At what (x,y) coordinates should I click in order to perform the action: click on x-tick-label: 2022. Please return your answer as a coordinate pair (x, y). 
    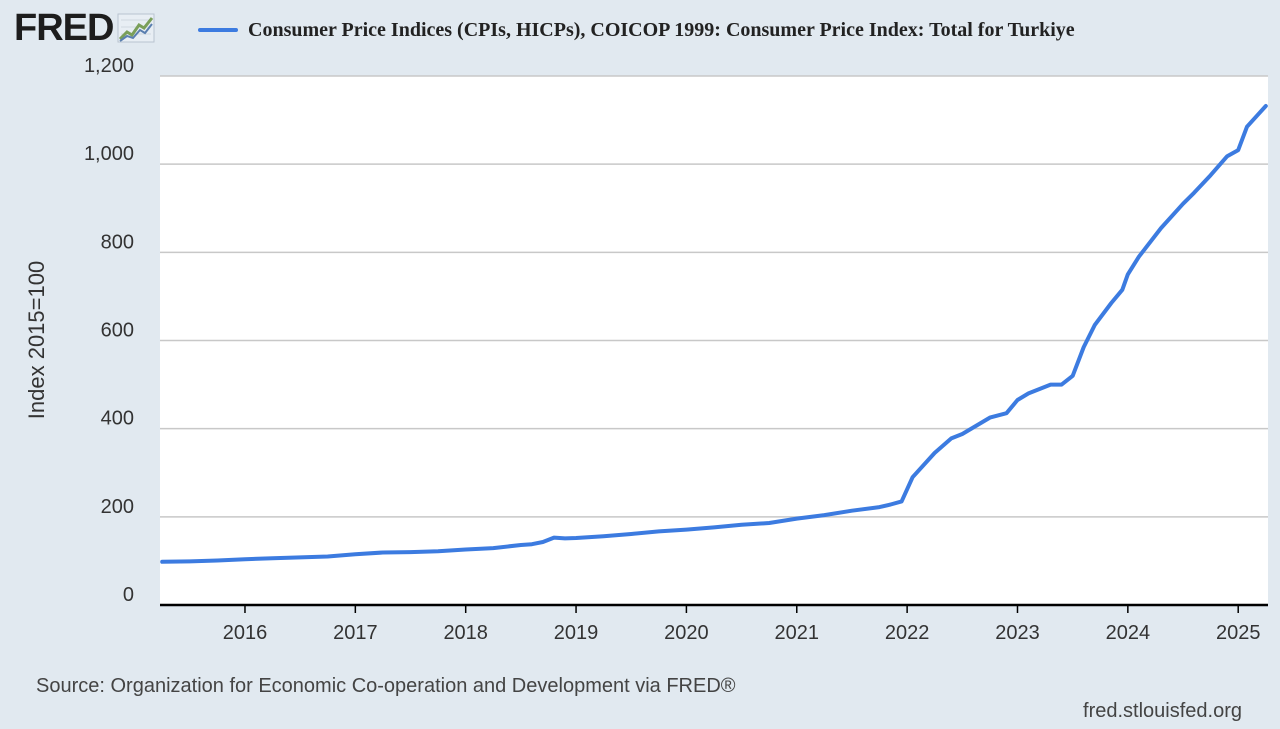
    Looking at the image, I should click on (907, 633).